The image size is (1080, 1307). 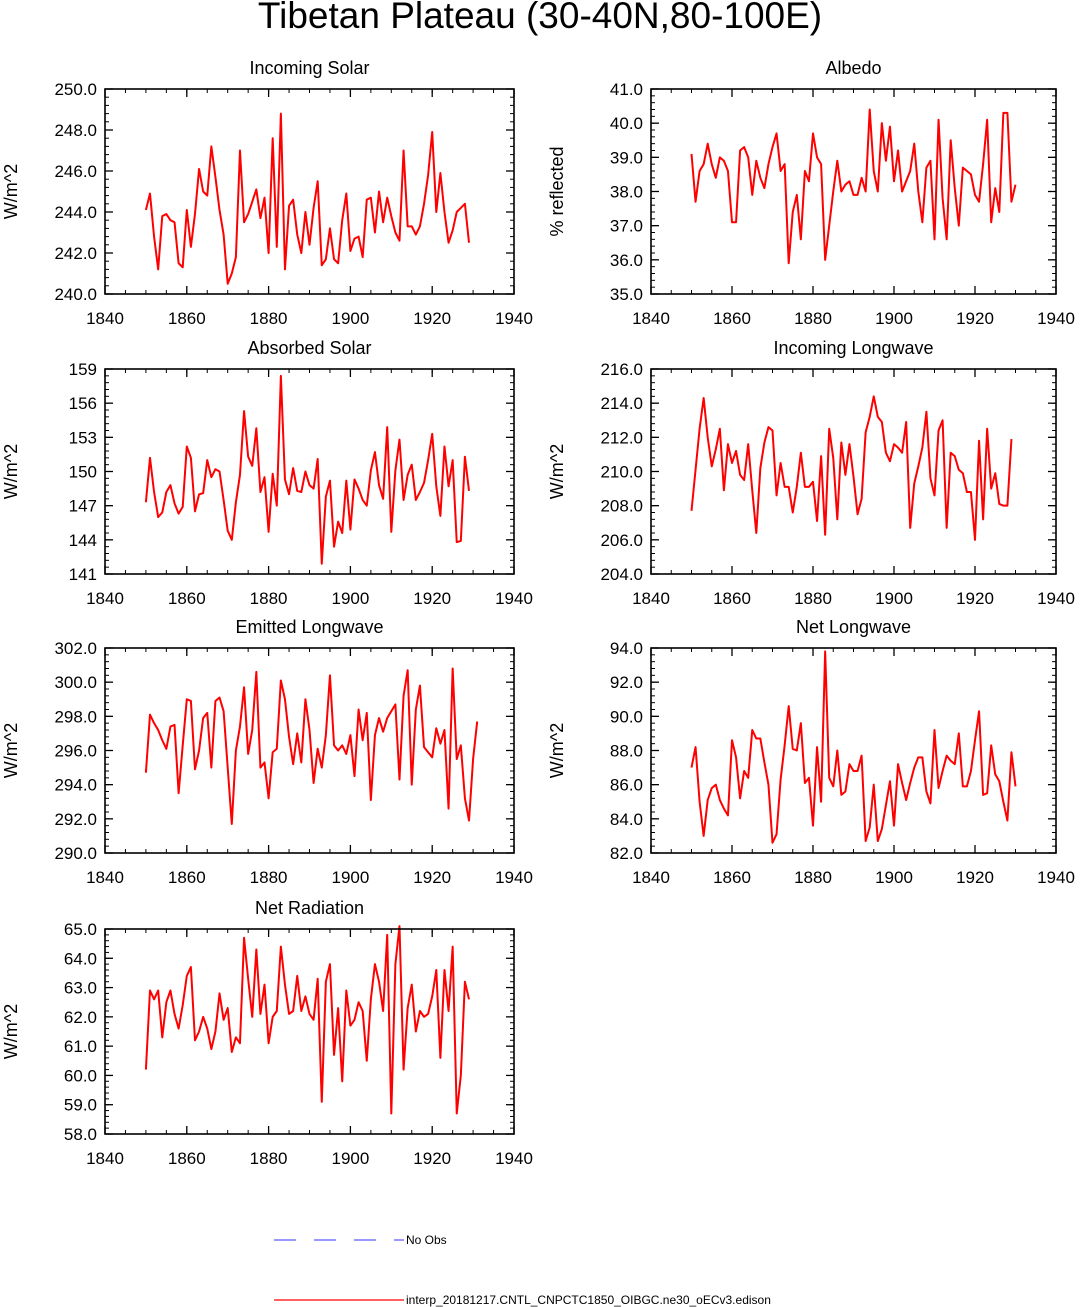 I want to click on panel-title: Incoming Solar, so click(x=309, y=68).